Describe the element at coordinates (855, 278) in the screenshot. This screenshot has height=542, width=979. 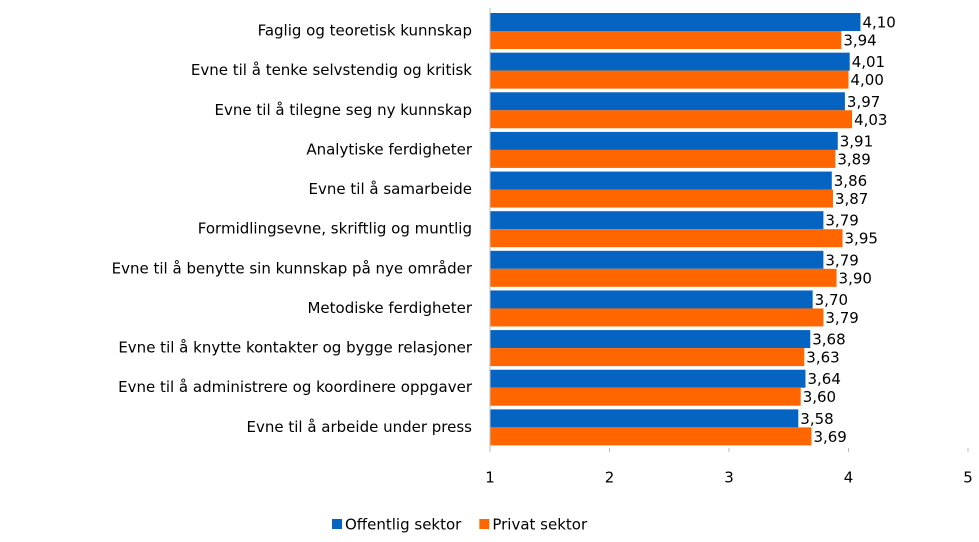
I see `value-label: 3,90` at that location.